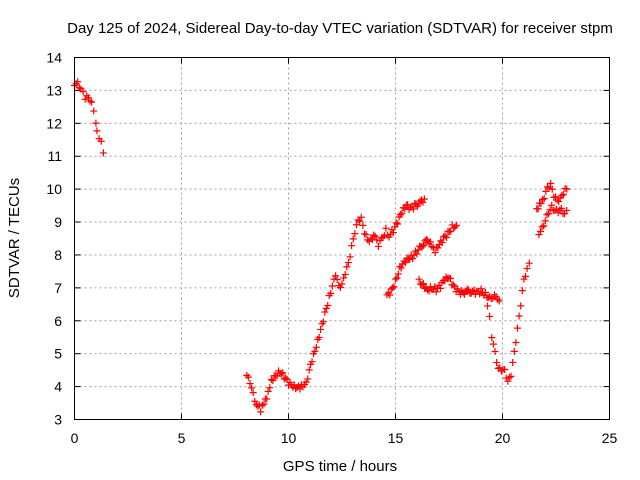 The width and height of the screenshot is (640, 480). I want to click on y-tick-label: 13, so click(54, 90).